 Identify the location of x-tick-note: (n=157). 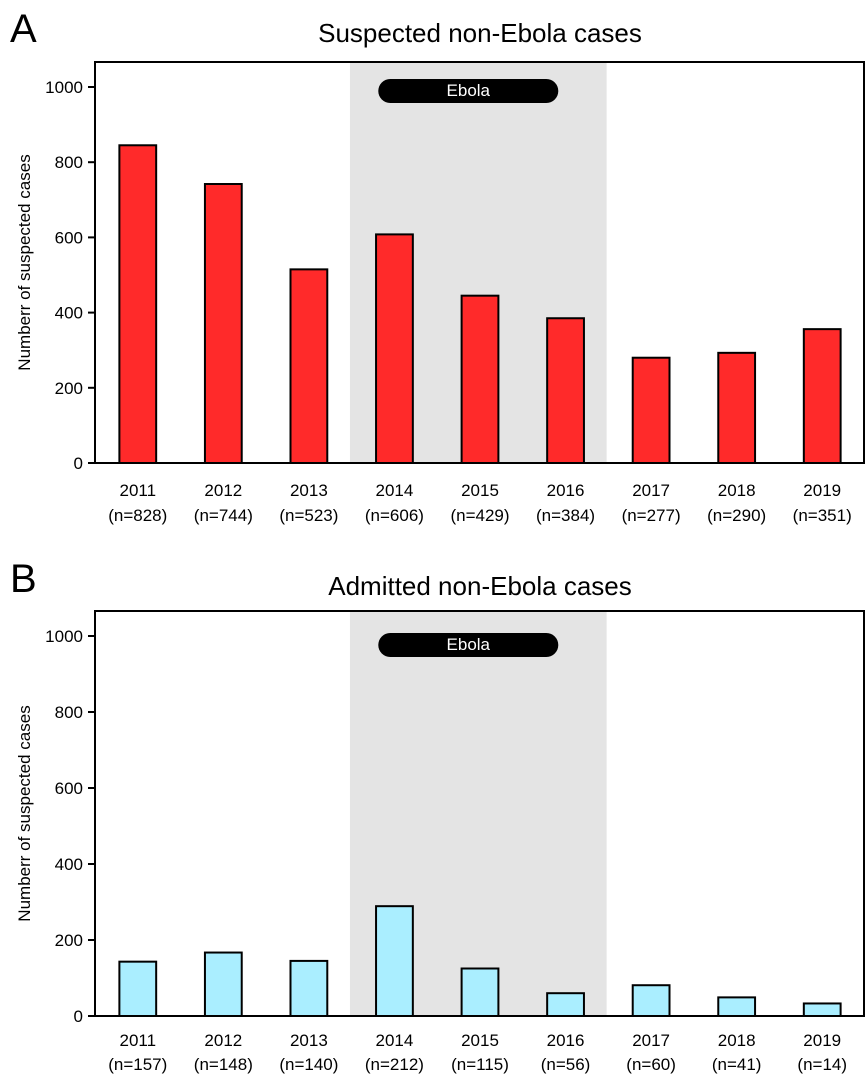
(137, 1064).